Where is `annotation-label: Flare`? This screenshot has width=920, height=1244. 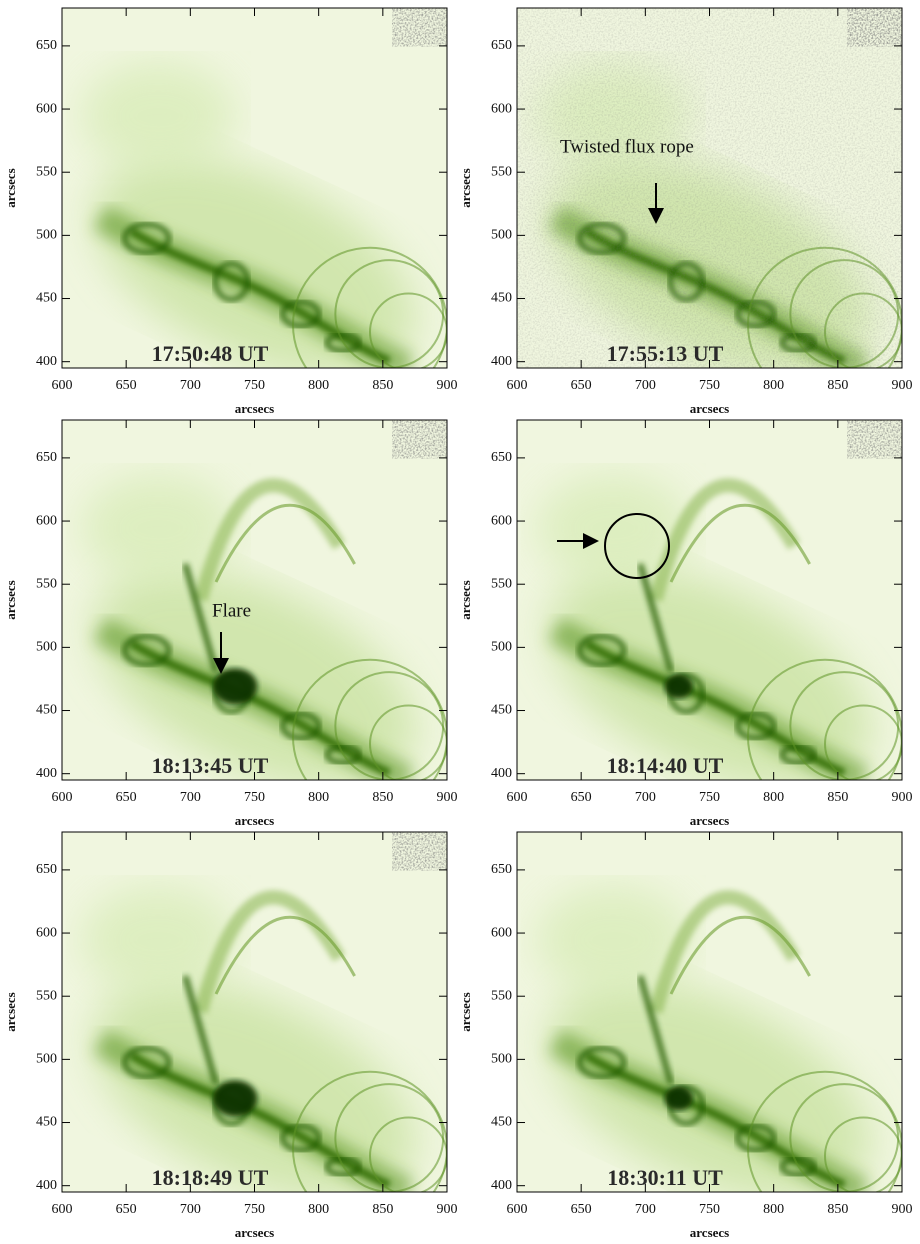
annotation-label: Flare is located at coordinates (231, 610).